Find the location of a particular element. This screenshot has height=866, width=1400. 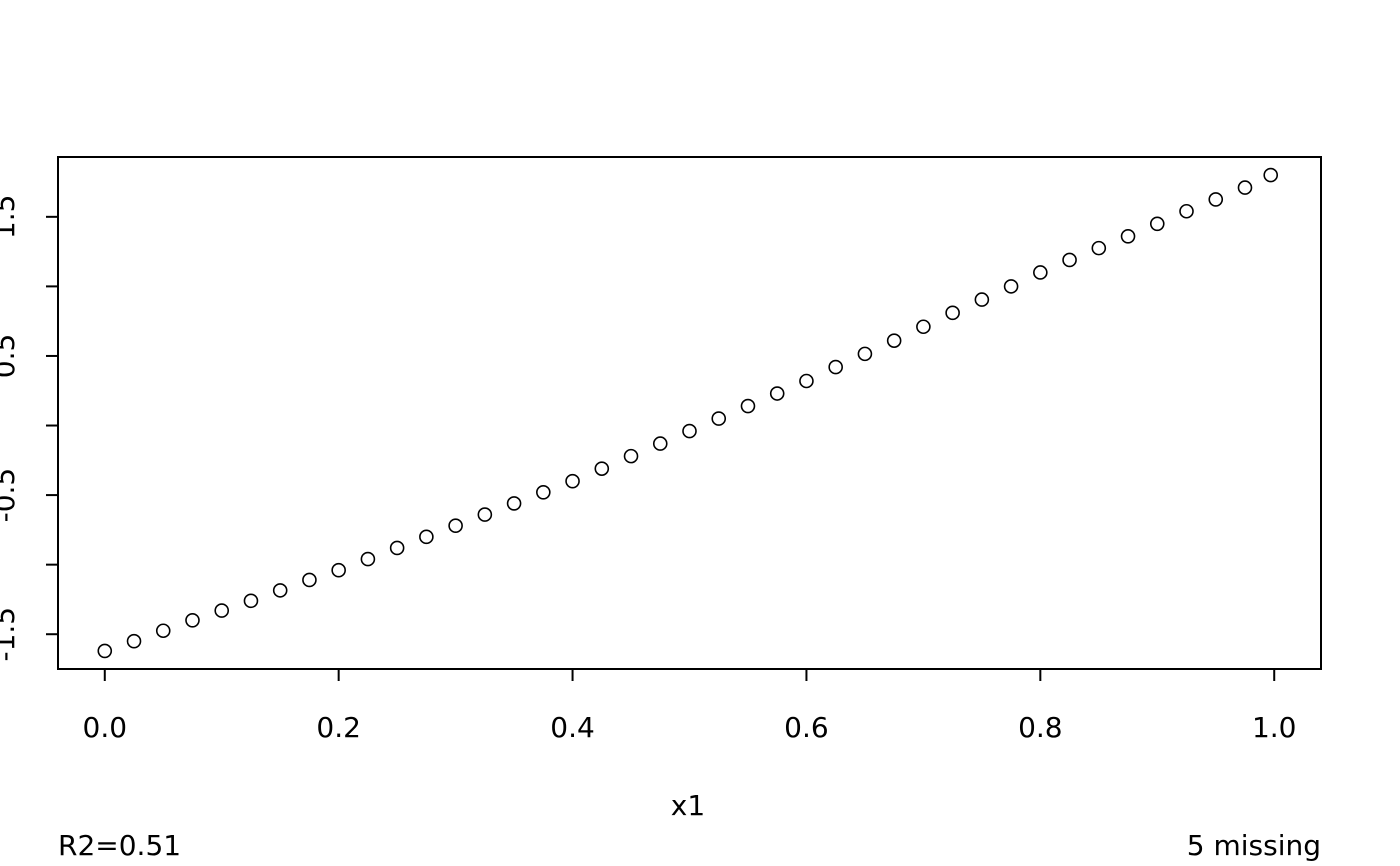

y-tick-label: -1.5 is located at coordinates (10, 634).